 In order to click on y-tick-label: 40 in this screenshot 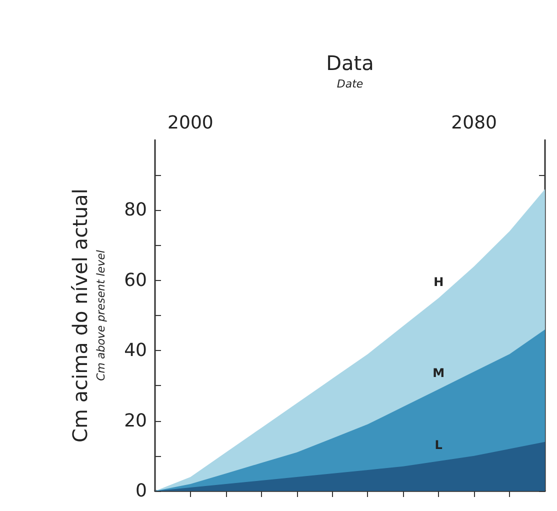, I will do `click(135, 351)`.